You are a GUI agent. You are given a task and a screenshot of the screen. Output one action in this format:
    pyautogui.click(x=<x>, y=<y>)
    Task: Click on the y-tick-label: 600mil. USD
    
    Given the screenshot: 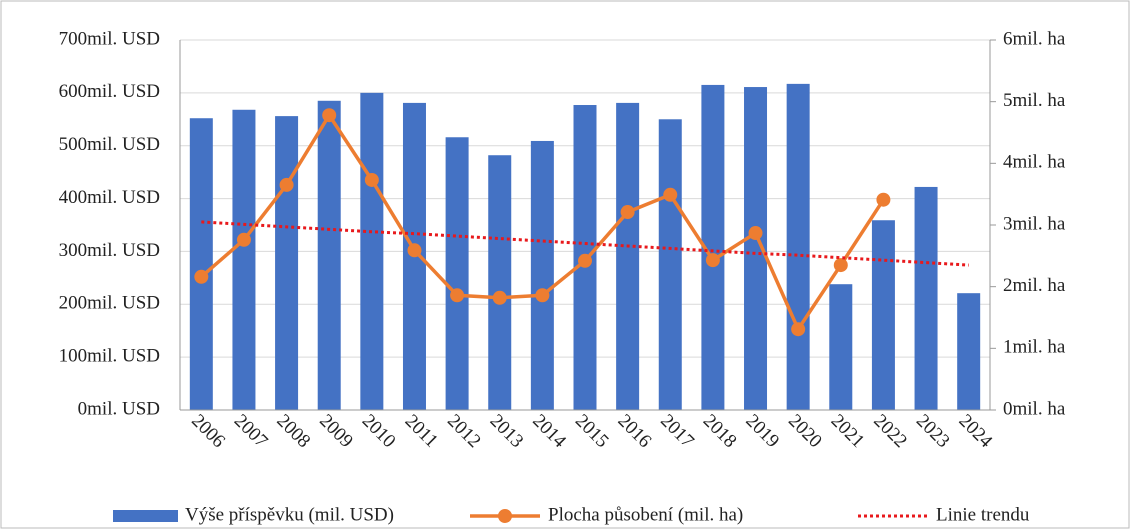 What is the action you would take?
    pyautogui.click(x=109, y=91)
    